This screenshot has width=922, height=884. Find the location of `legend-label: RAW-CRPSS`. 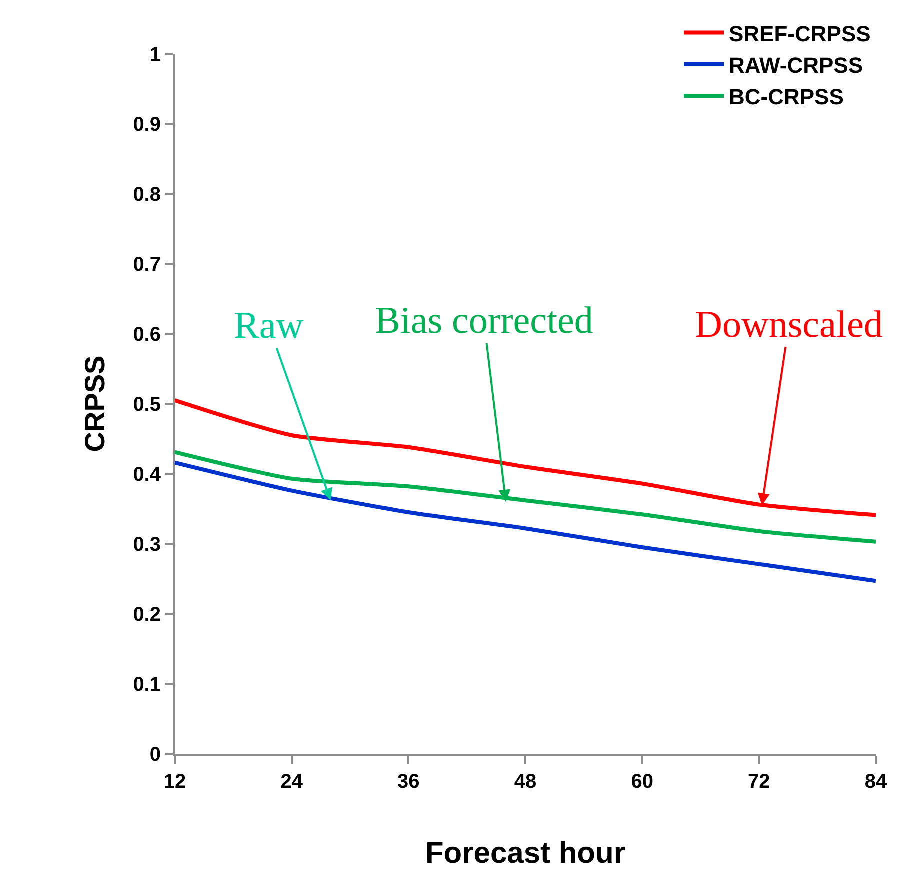

legend-label: RAW-CRPSS is located at coordinates (796, 65).